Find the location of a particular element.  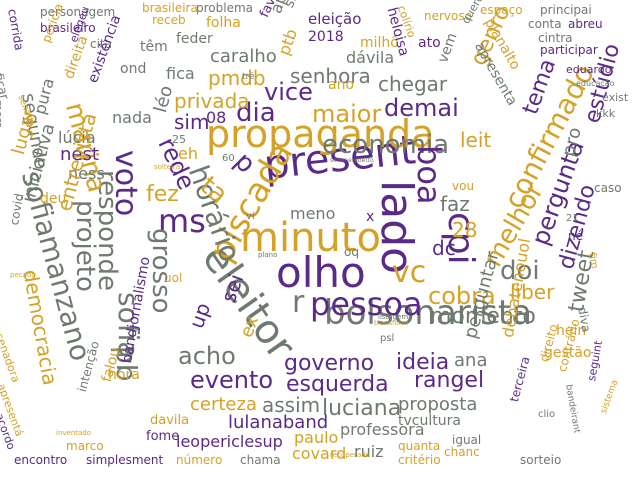

word-kkk: kkk is located at coordinates (606, 113).